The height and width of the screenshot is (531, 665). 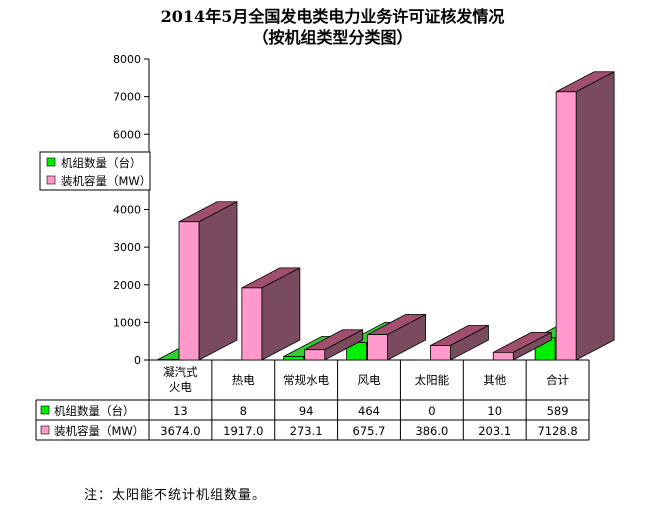 I want to click on y-tick-label: 2000, so click(x=127, y=285).